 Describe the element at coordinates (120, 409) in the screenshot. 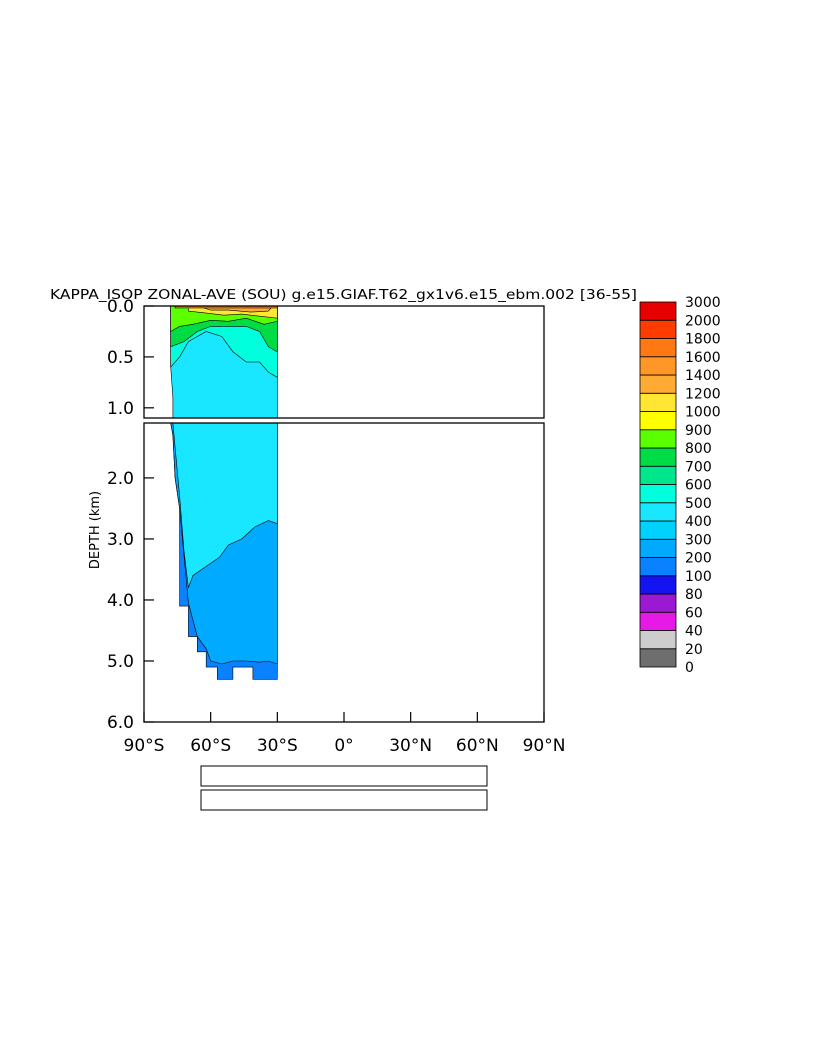

I see `upper-y-tick-label: 1.0` at that location.